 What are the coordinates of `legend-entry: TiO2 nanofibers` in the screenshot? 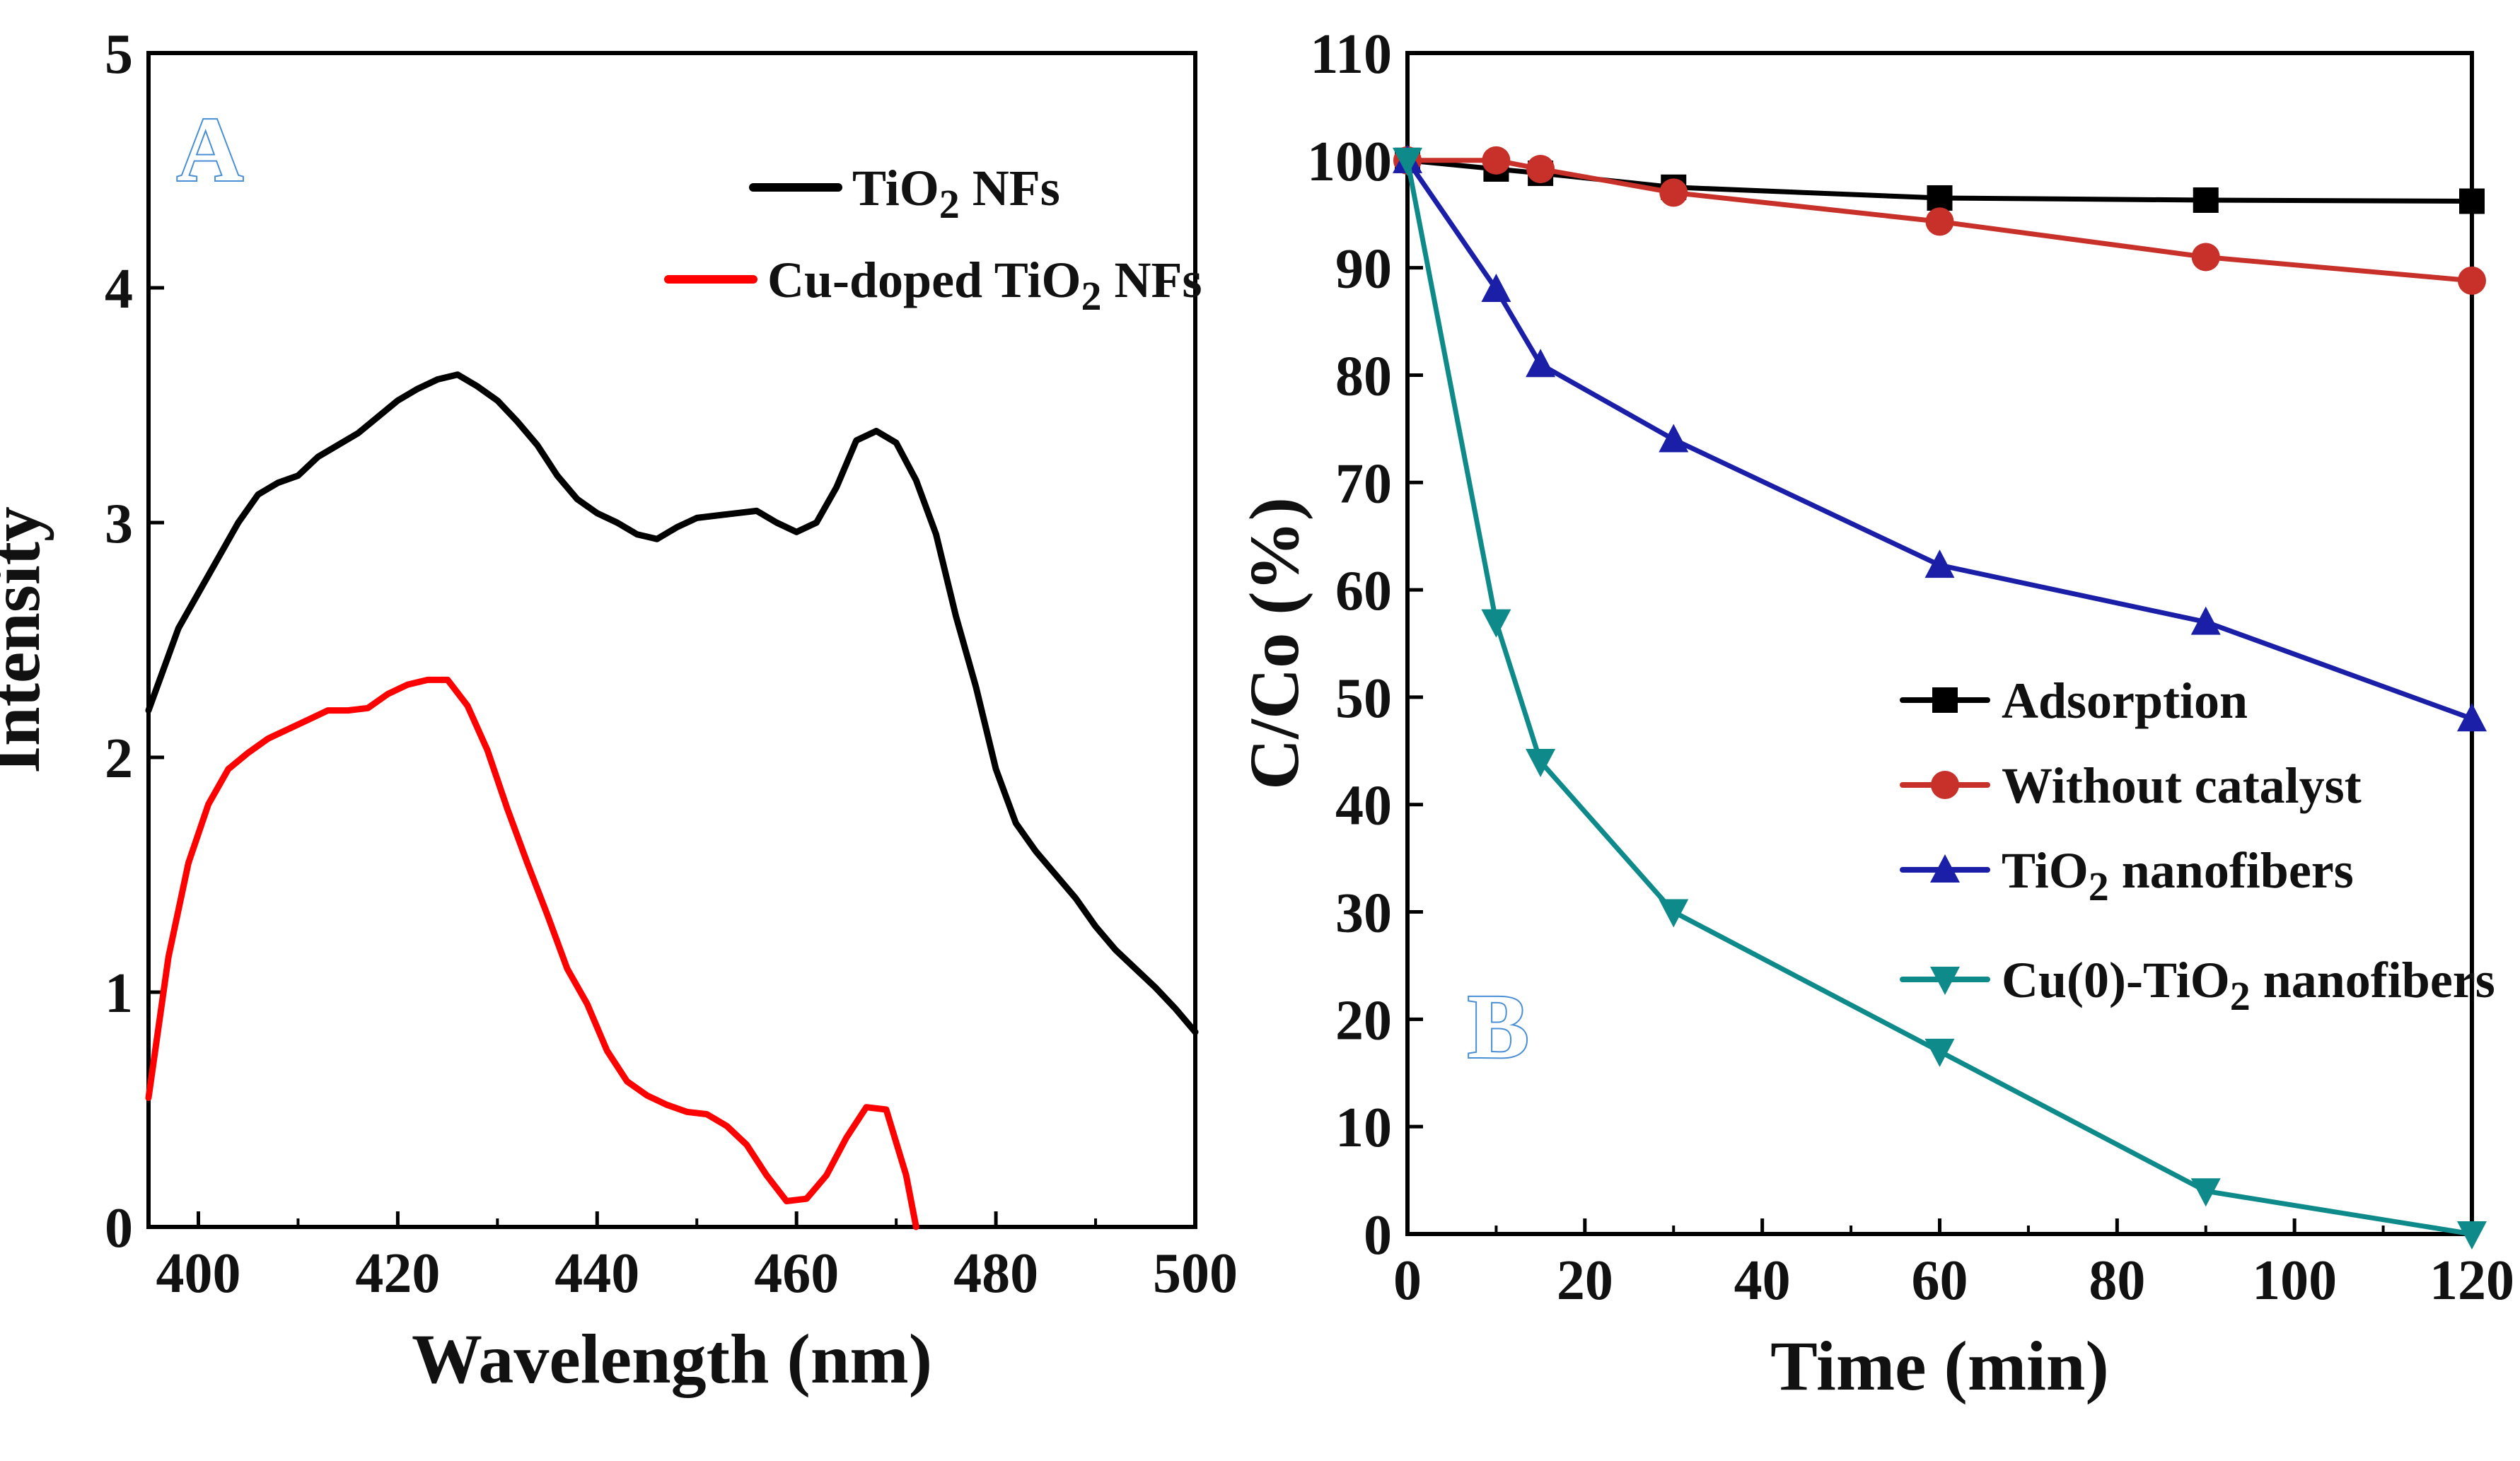 It's located at (2127, 876).